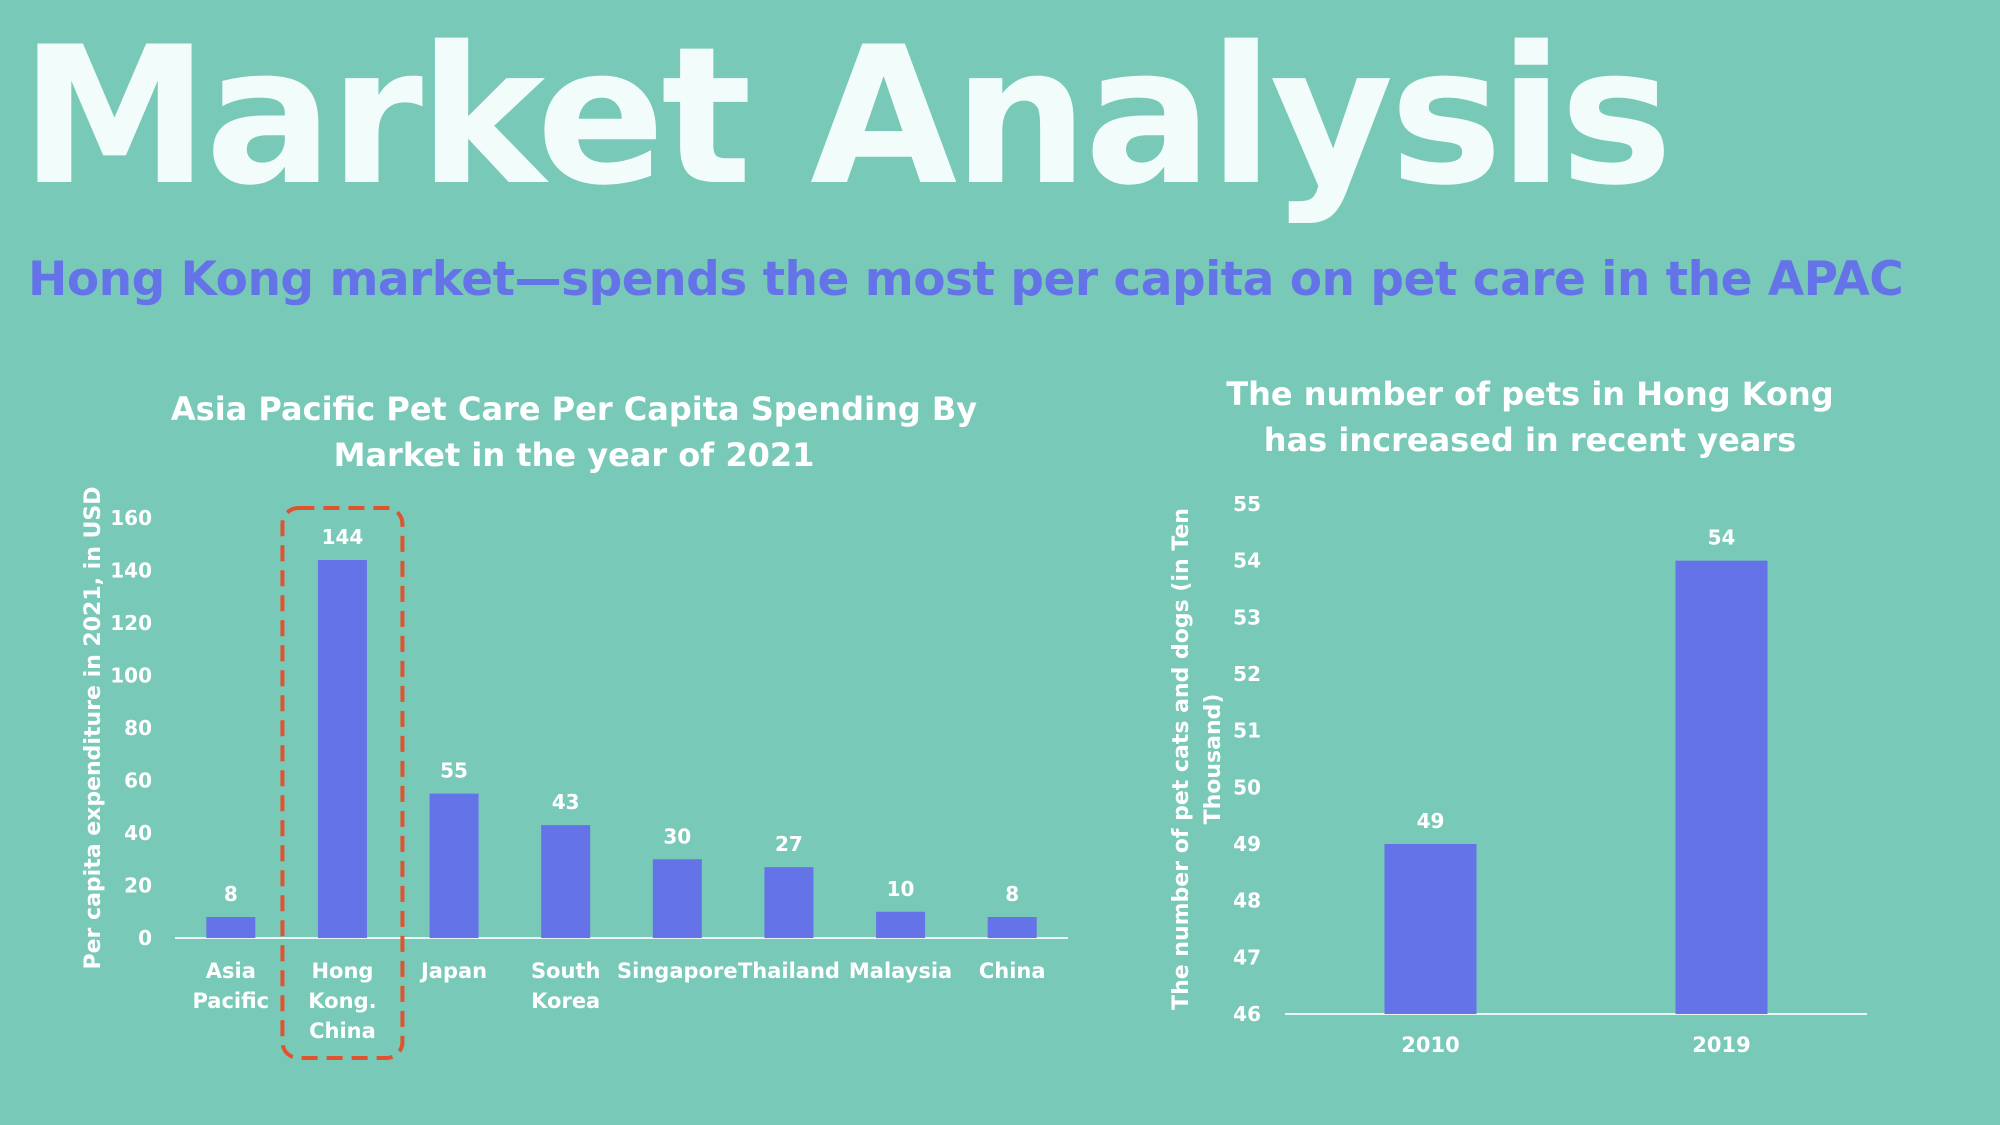 This screenshot has height=1125, width=2000. I want to click on chart1-y-tick-label: 60, so click(138, 781).